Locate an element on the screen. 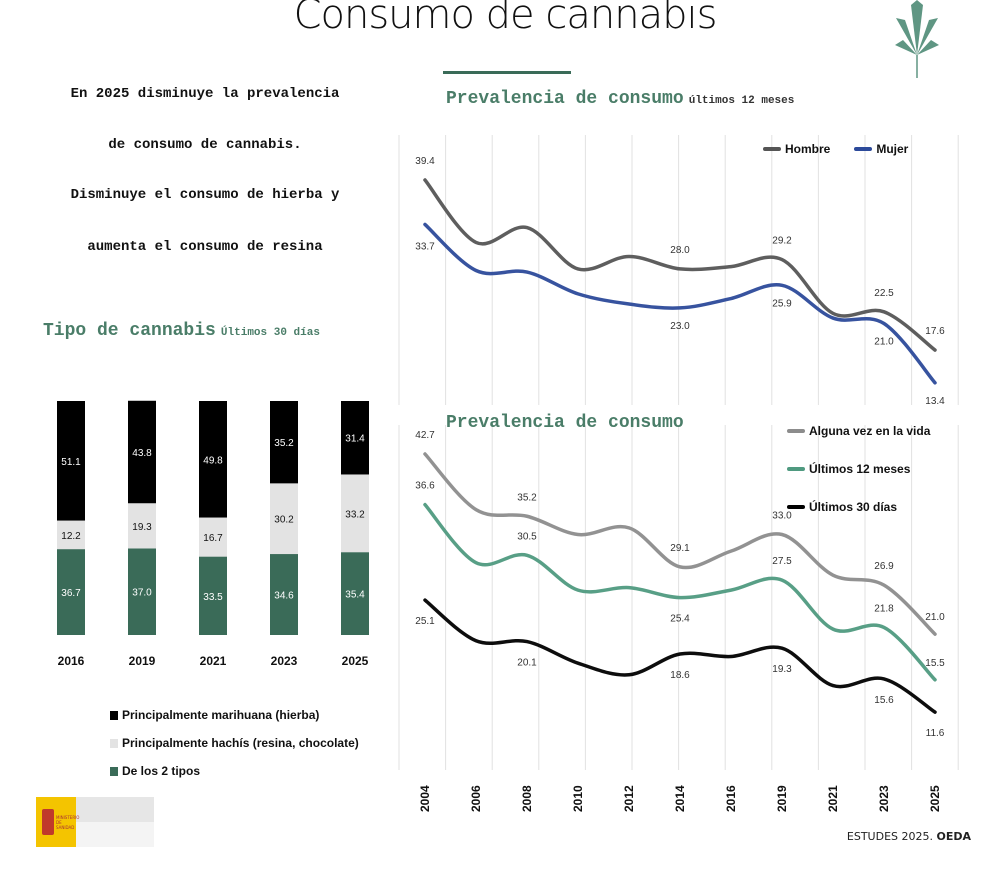 The image size is (987, 884). bar-value-label: 43.8 is located at coordinates (142, 453).